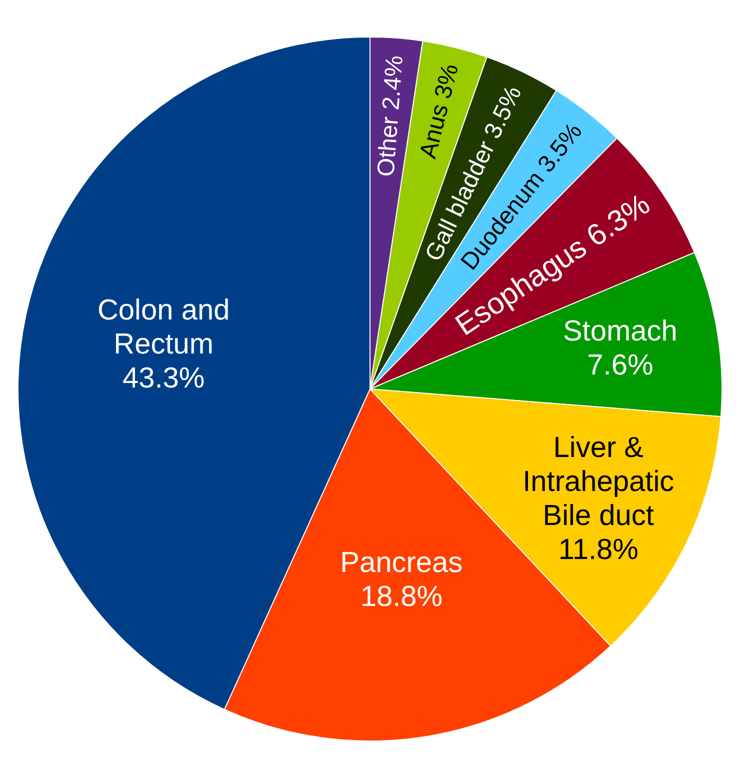  I want to click on slice-label: Colon and Rectum, so click(163, 327).